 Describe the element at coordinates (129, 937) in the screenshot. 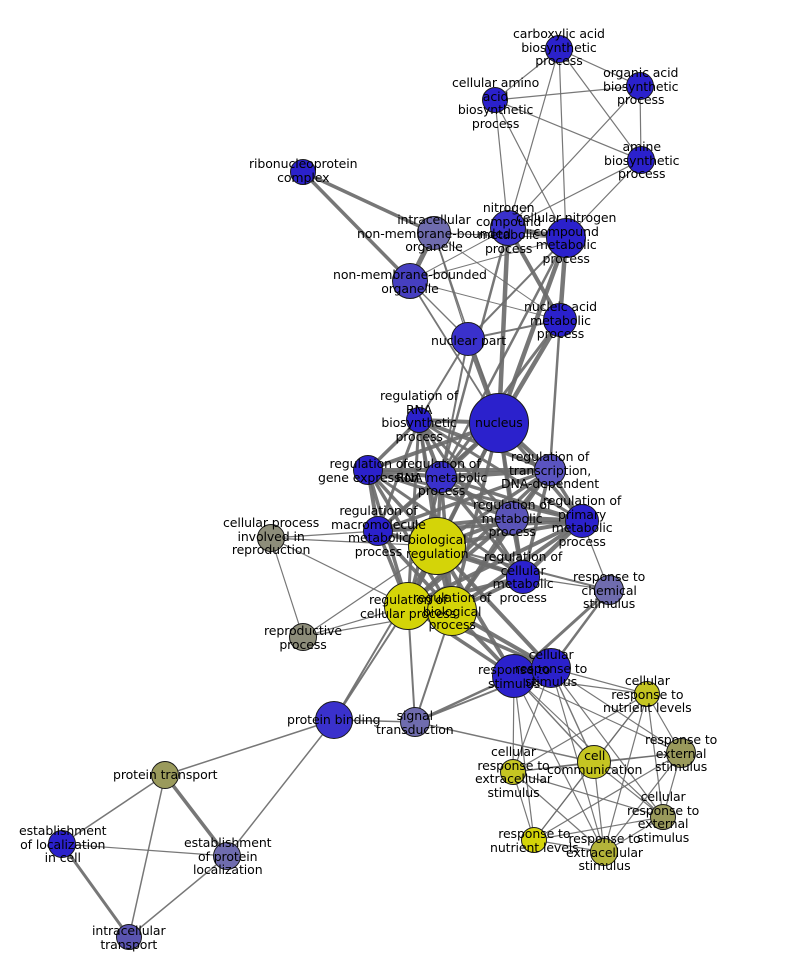

I see `graph-node-intracellular-transport` at that location.